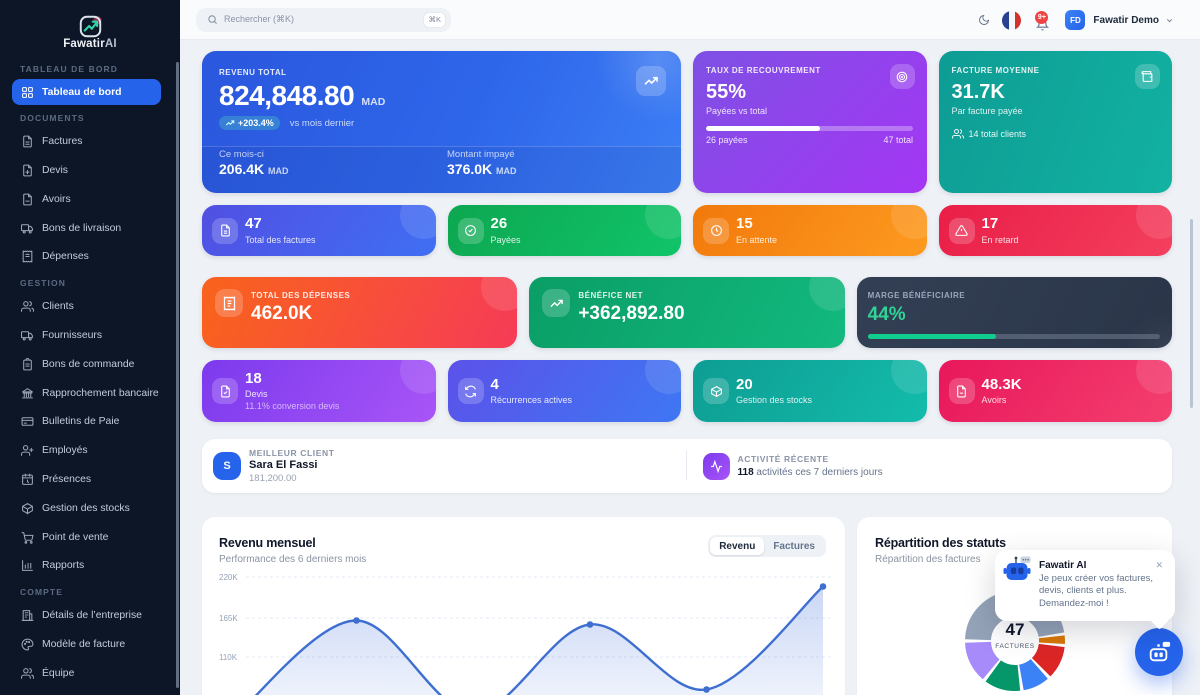 The image size is (1200, 695). Describe the element at coordinates (228, 577) in the screenshot. I see `svg-text: 220K` at that location.